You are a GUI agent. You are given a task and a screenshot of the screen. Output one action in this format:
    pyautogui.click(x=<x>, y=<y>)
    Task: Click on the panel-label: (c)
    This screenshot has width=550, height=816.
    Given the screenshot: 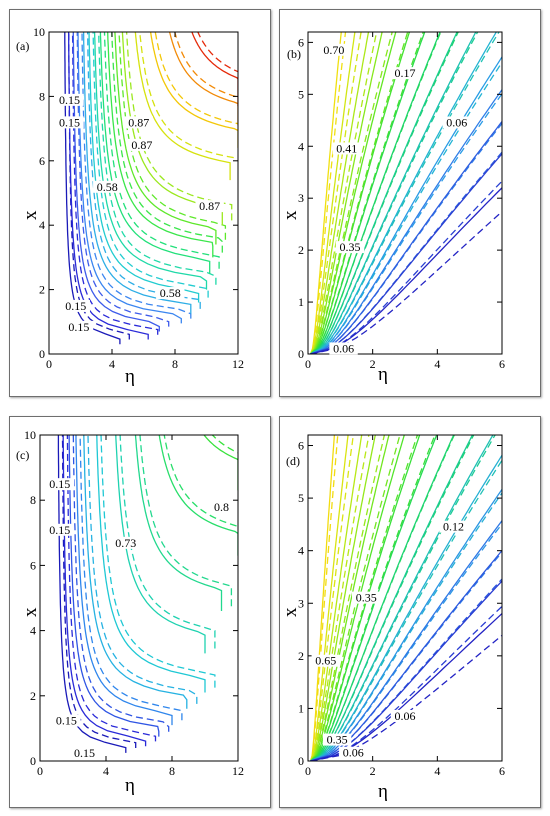 What is the action you would take?
    pyautogui.click(x=22, y=455)
    